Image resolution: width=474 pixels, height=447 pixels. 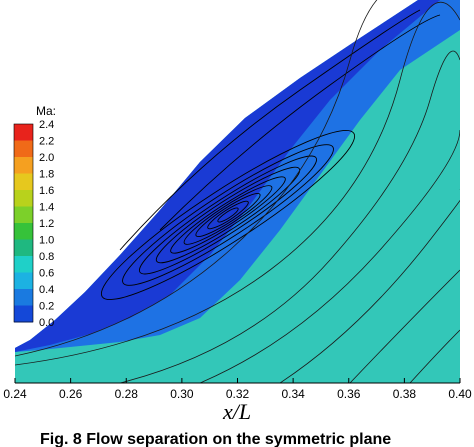 What do you see at coordinates (236, 411) in the screenshot?
I see `x-axis-title: x/L` at bounding box center [236, 411].